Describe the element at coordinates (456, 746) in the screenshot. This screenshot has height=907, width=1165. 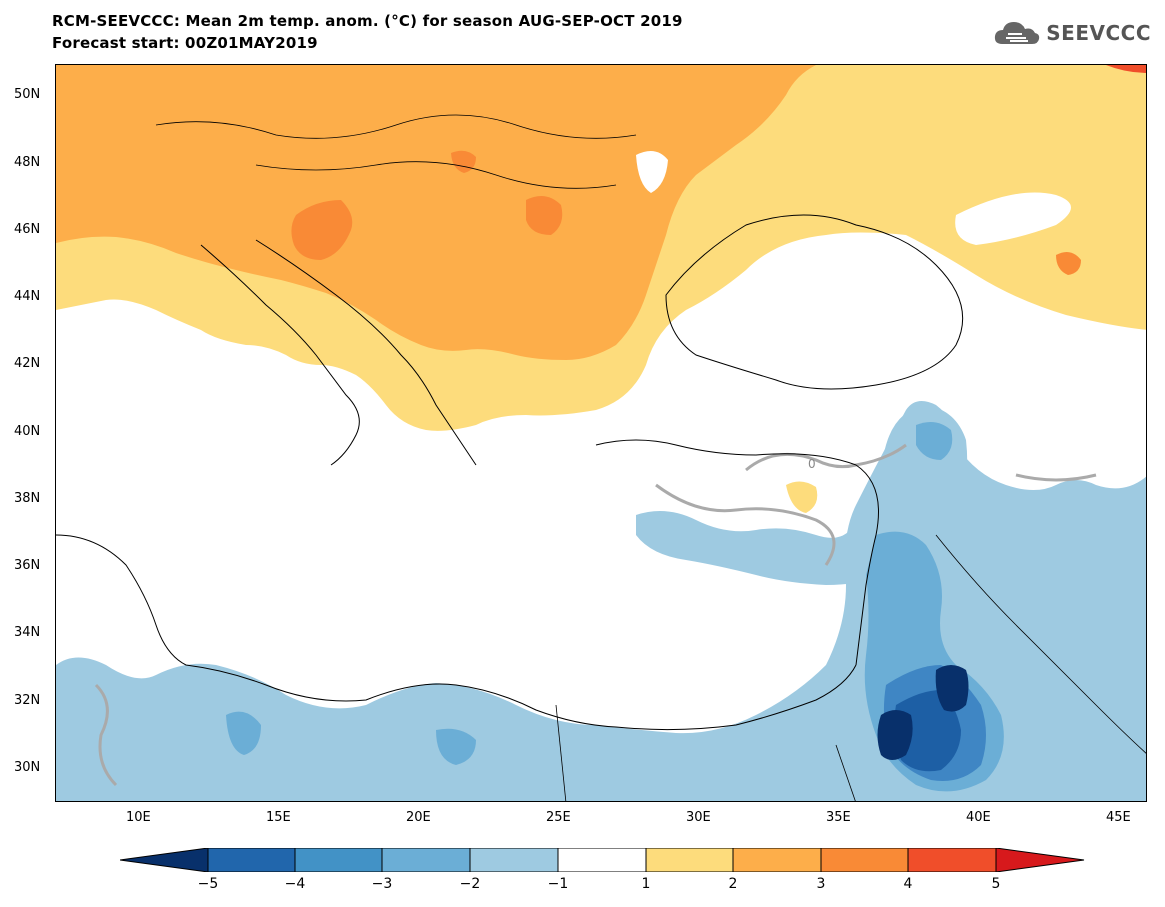
I see `cool-region-2d` at that location.